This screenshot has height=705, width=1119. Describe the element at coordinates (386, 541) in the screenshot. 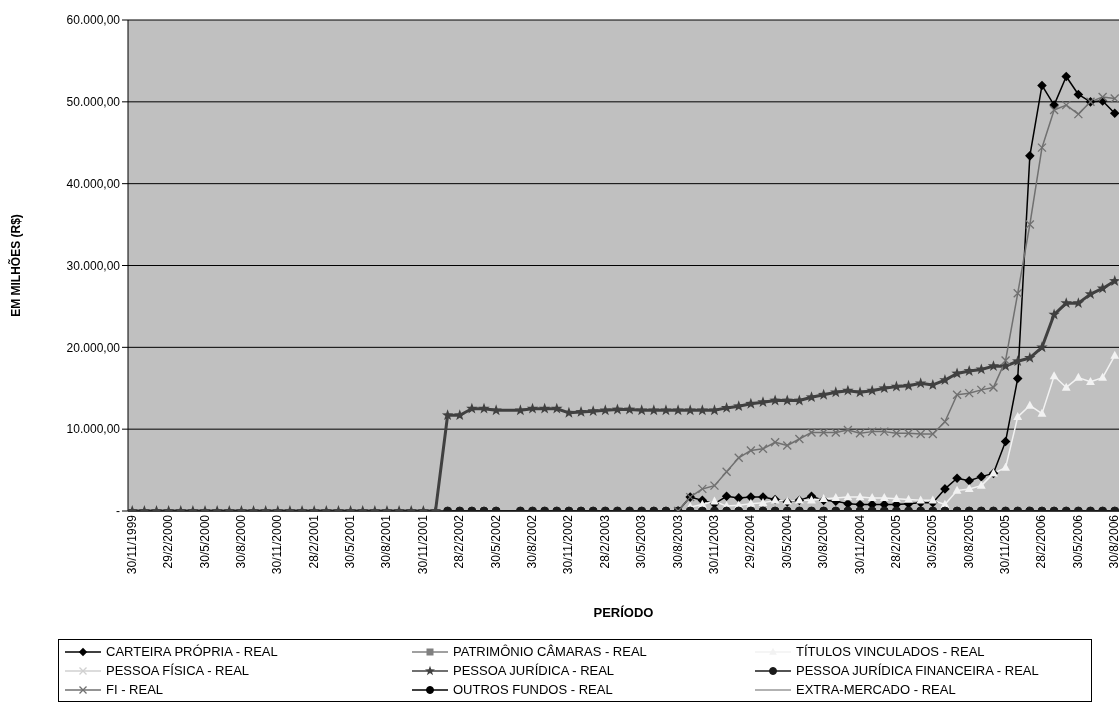

I see `x-tick-label: 30/8/2001` at that location.